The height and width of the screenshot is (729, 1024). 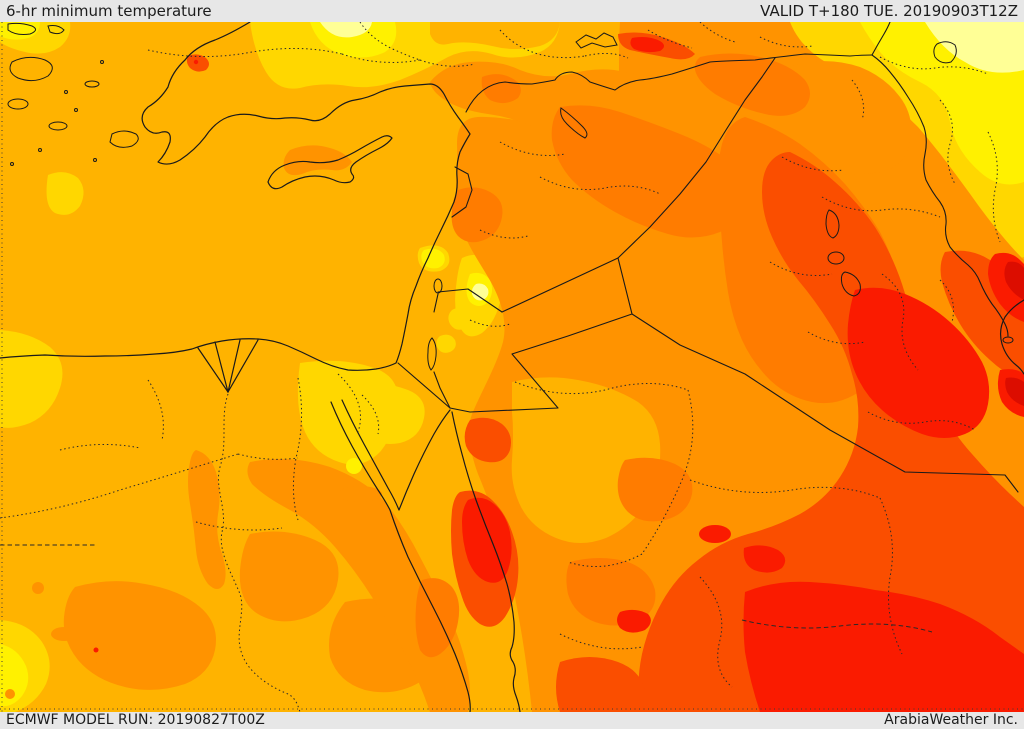 What do you see at coordinates (442, 351) in the screenshot?
I see `jordan-valley-line` at bounding box center [442, 351].